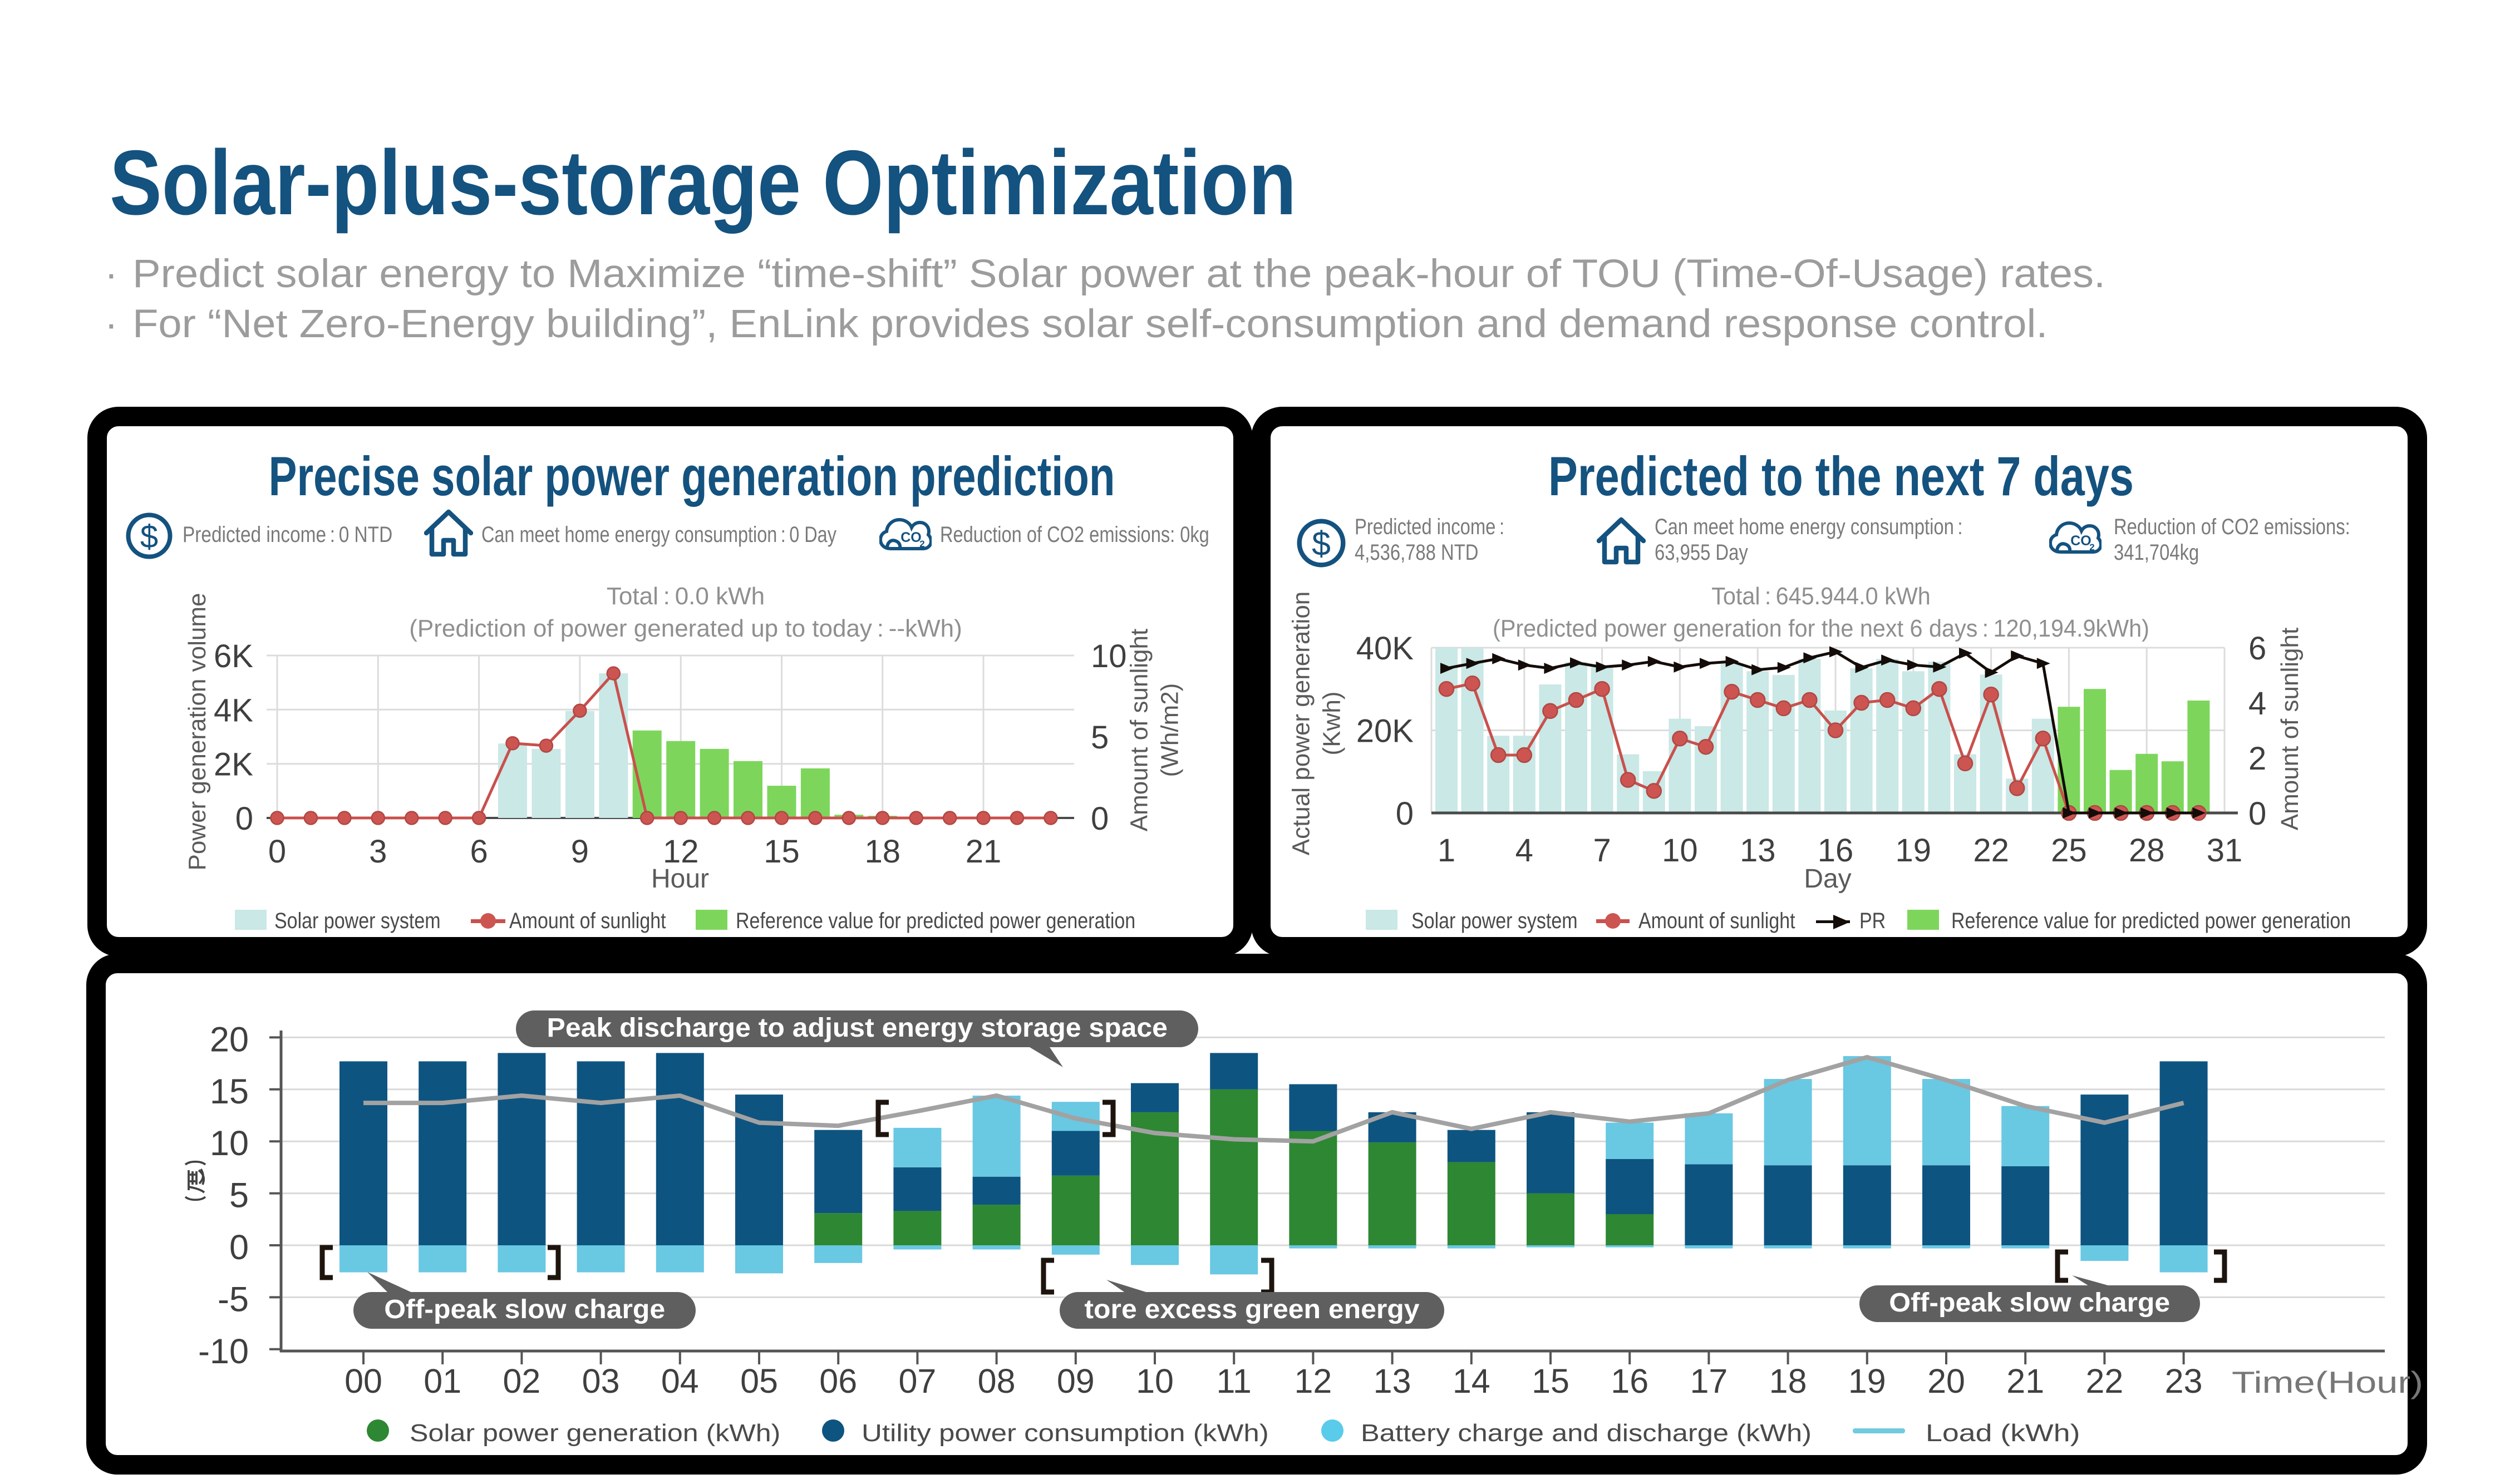 The width and height of the screenshot is (2505, 1484). What do you see at coordinates (233, 765) in the screenshot?
I see `svg-text: 2K` at bounding box center [233, 765].